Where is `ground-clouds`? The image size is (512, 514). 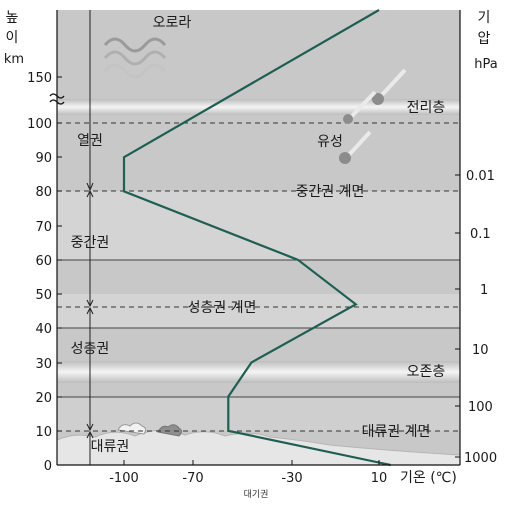
ground-clouds is located at coordinates (258, 447).